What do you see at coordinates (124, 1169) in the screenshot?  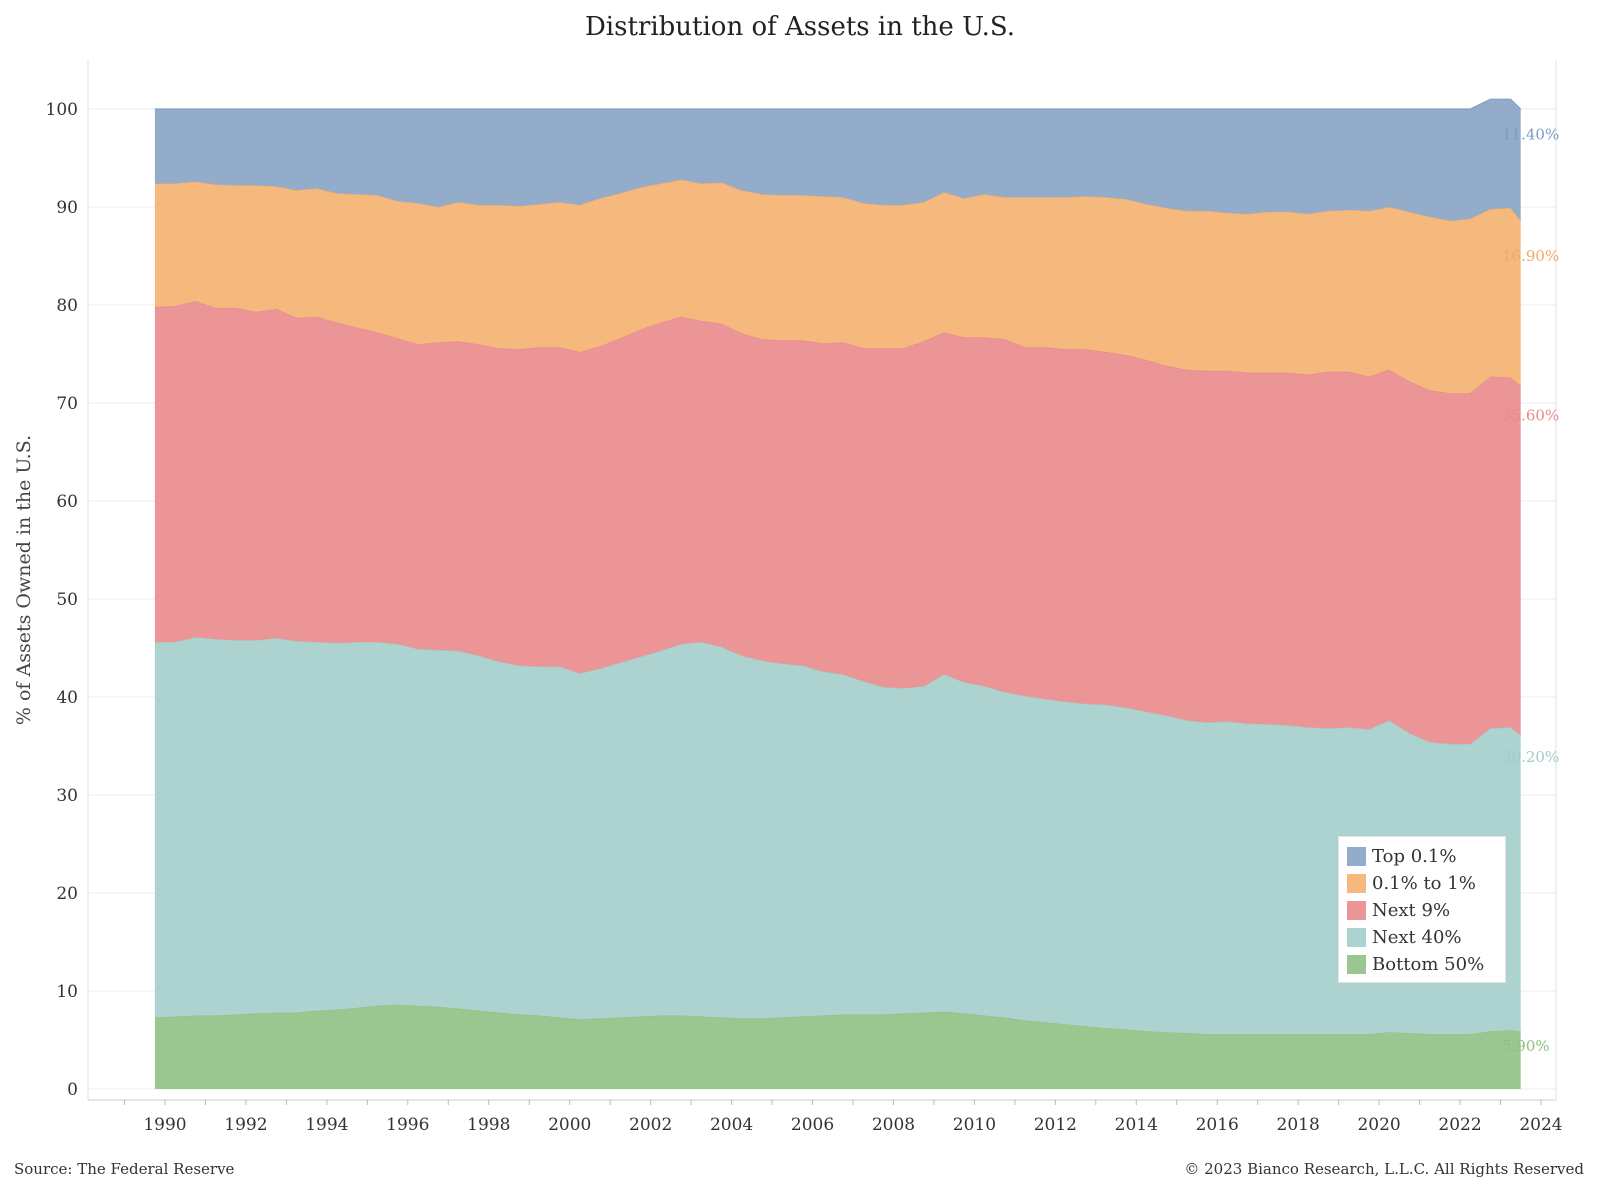 I see `footer-source: Source: The Federal Reserve` at bounding box center [124, 1169].